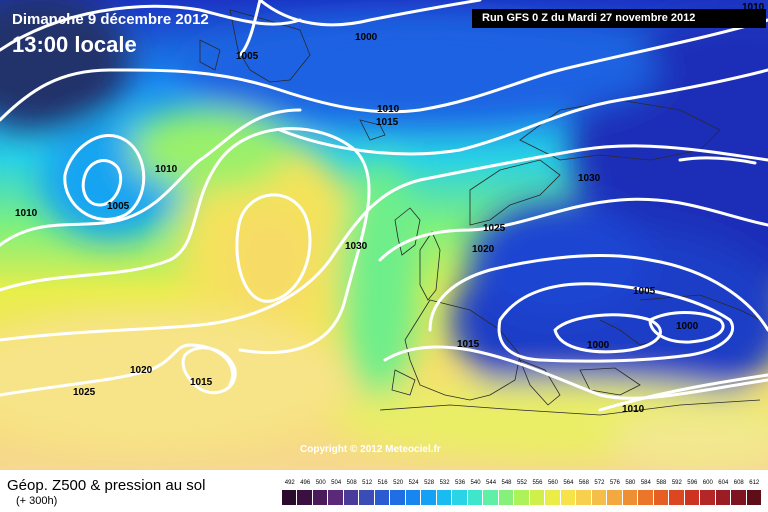 The image size is (768, 512). I want to click on isobar-label-1025-southwest: 1025, so click(84, 392).